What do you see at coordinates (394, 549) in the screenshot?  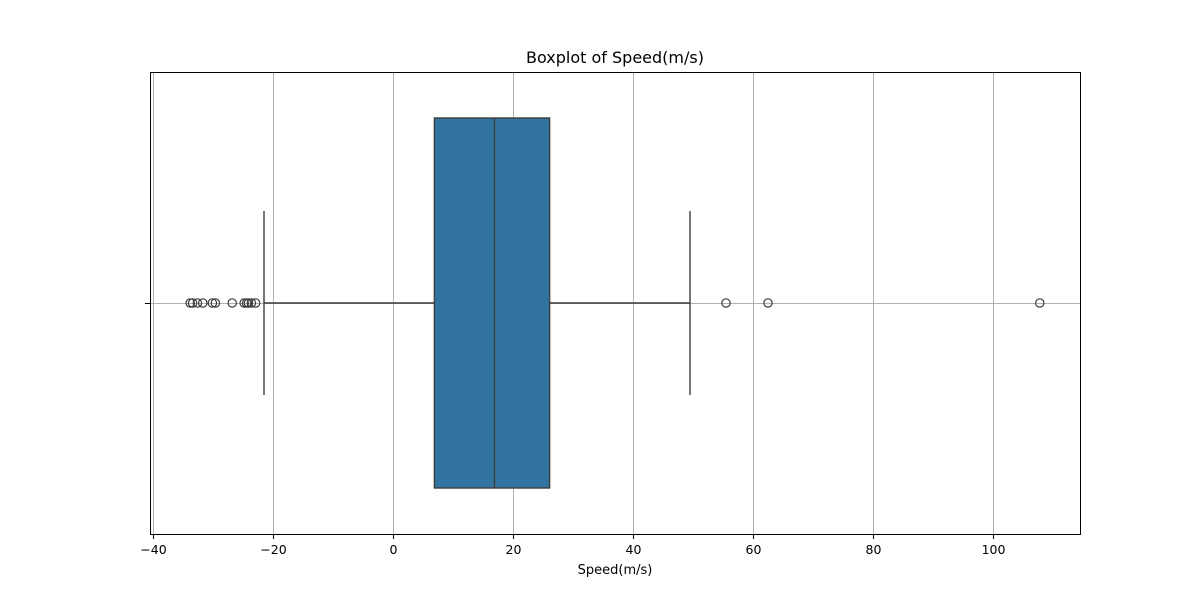 I see `x-tick-label: 0` at bounding box center [394, 549].